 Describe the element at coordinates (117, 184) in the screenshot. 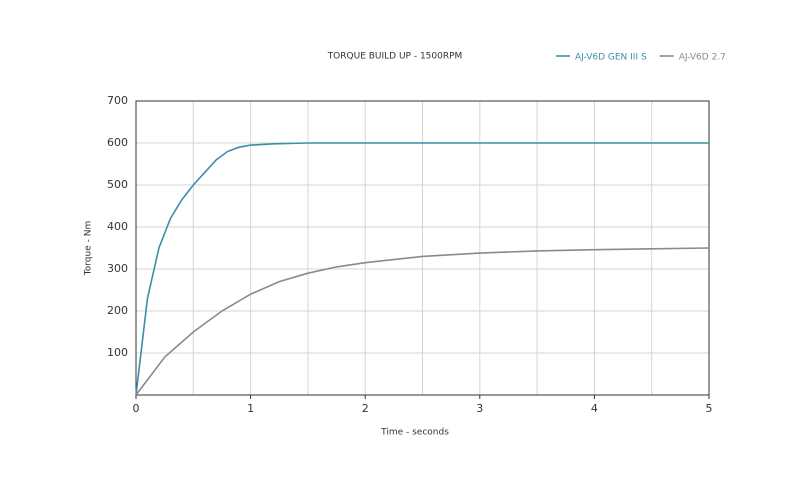

I see `y-tick-label: 500` at that location.